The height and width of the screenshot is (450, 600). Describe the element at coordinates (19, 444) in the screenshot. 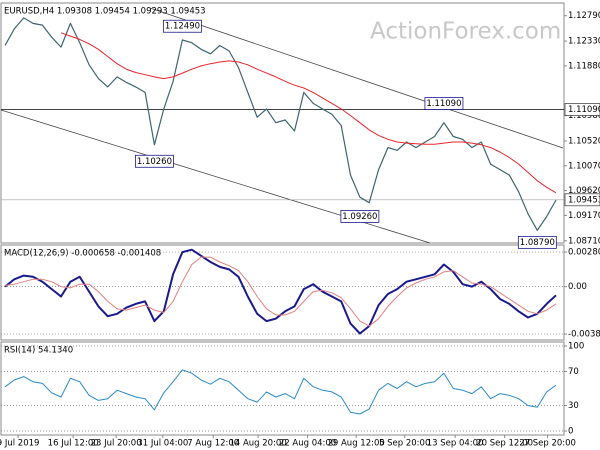

I see `x-tick-label: 9 Jul 2019` at that location.